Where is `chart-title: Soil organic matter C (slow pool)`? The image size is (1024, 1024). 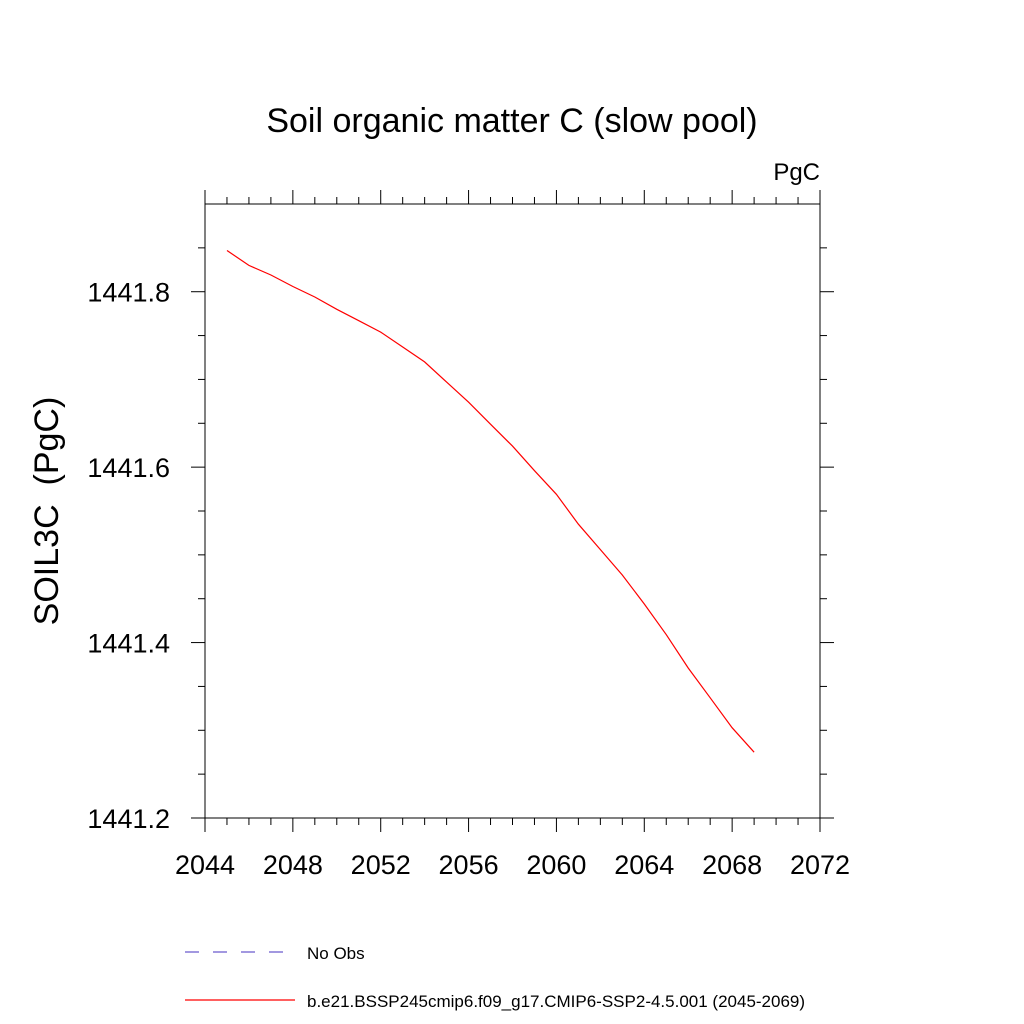
chart-title: Soil organic matter C (slow pool) is located at coordinates (511, 121).